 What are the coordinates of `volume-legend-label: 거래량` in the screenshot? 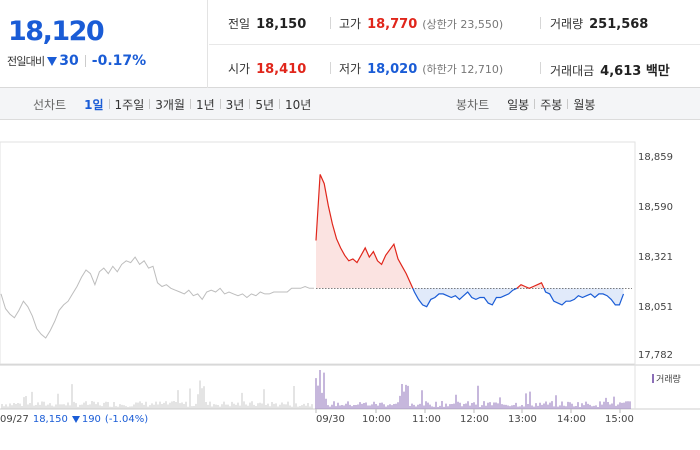 It's located at (668, 380).